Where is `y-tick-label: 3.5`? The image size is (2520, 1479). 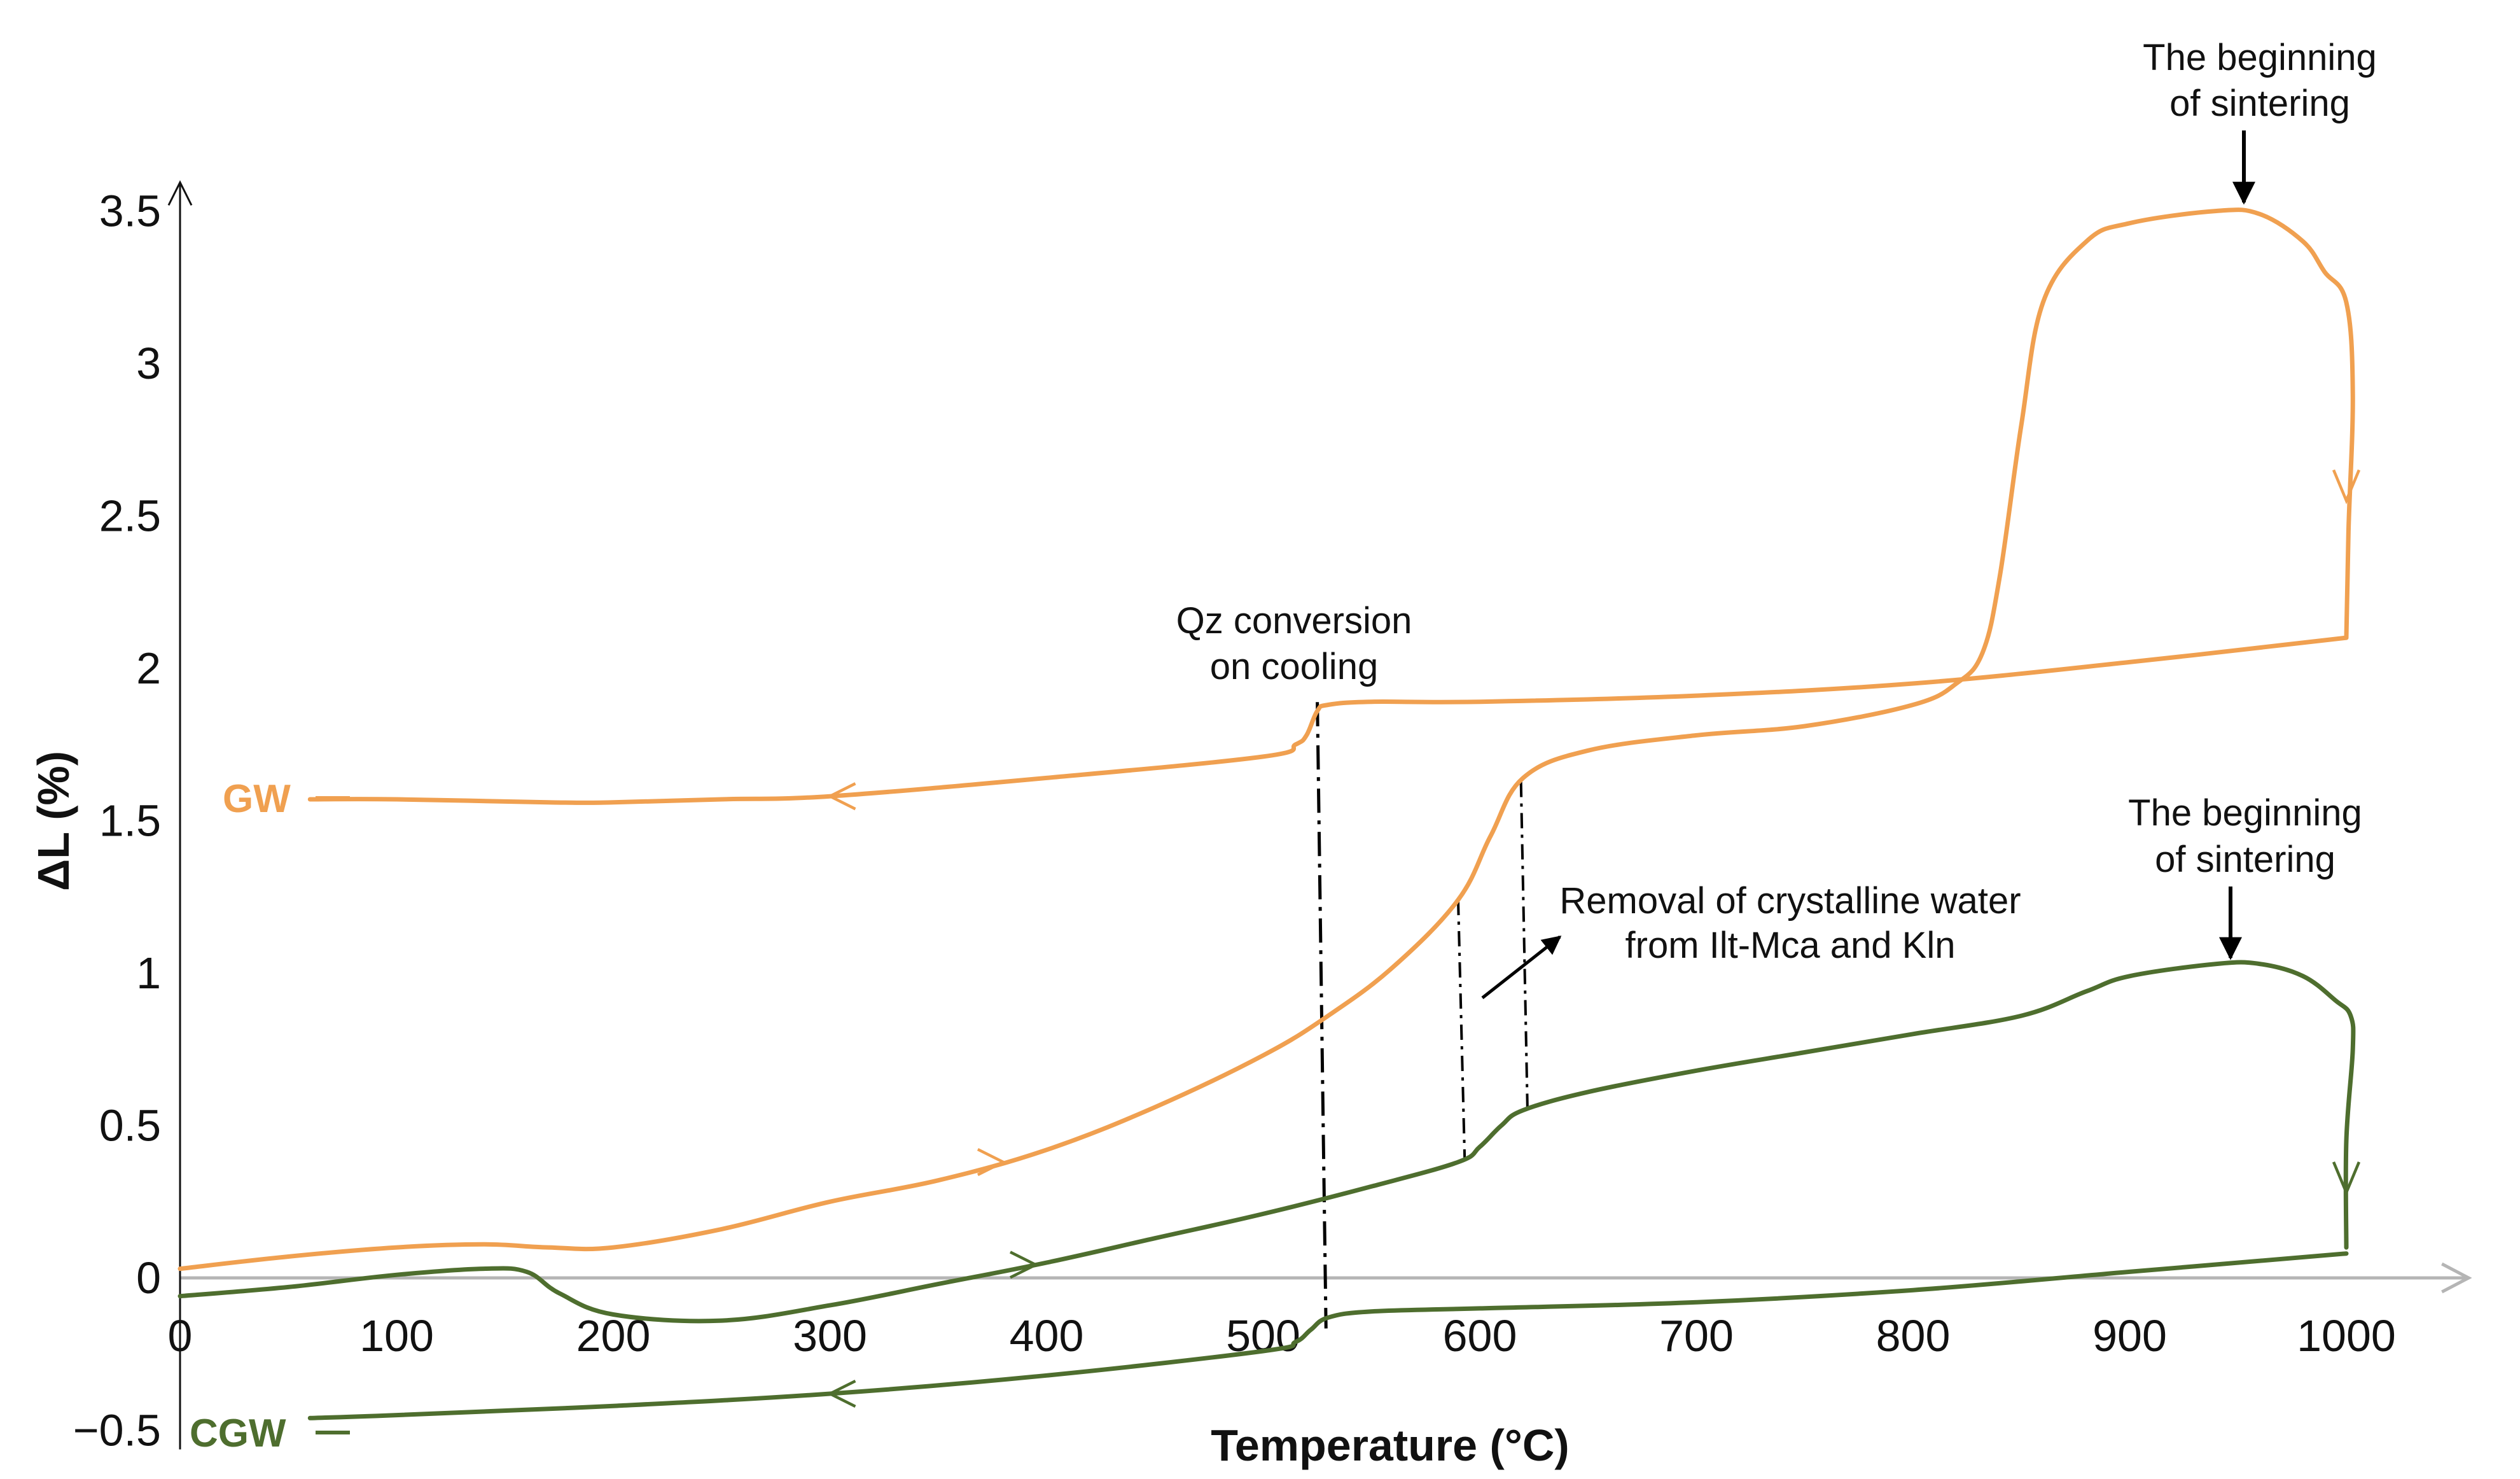
y-tick-label: 3.5 is located at coordinates (130, 211).